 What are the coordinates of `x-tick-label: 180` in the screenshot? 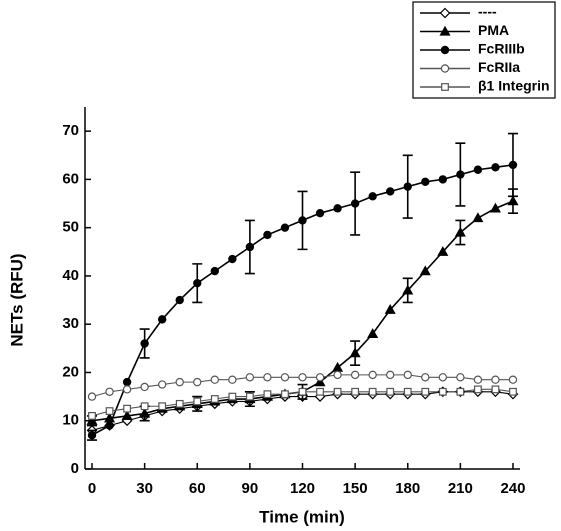 It's located at (407, 488).